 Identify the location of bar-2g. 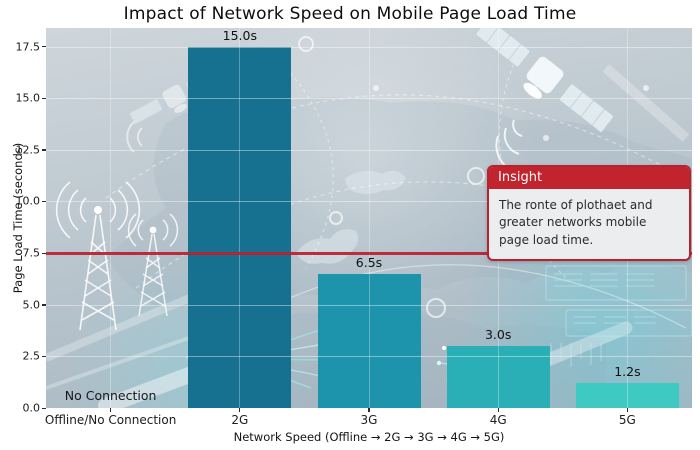
(240, 227).